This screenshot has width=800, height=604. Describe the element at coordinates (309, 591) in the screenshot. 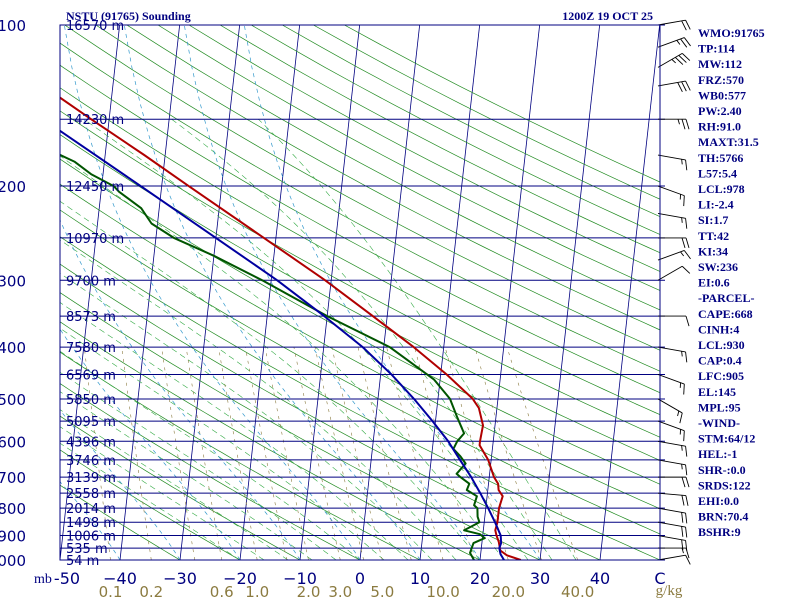

I see `mixing-ratio-tick-label: 2.0` at that location.